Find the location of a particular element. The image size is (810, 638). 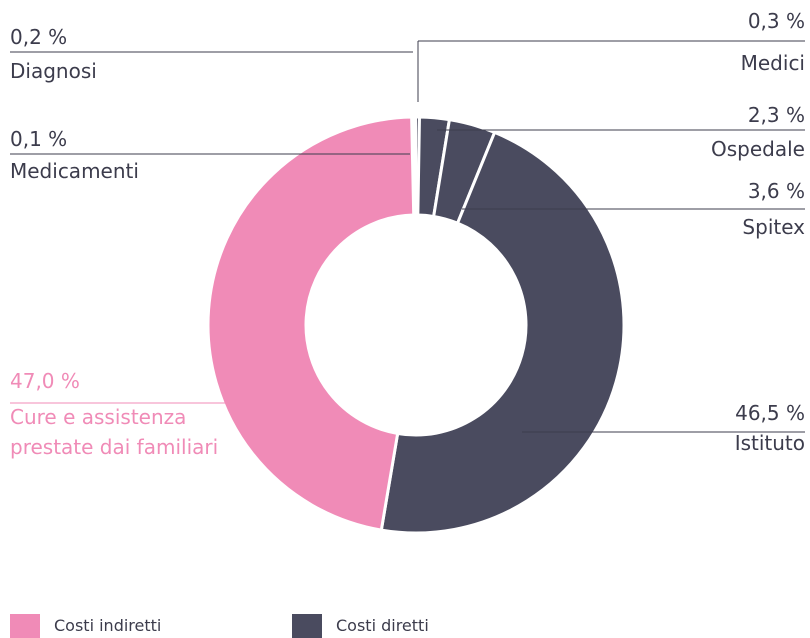

category-label: Cure e assistenza prestate dai familiari is located at coordinates (114, 432).